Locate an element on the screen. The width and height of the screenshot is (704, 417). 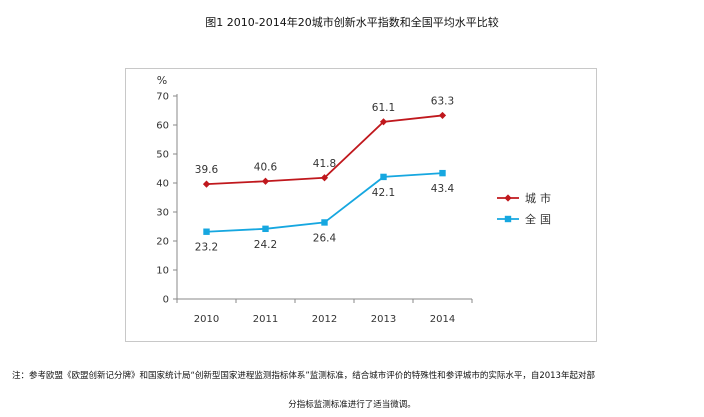
y-tick-label: 60 is located at coordinates (162, 126).